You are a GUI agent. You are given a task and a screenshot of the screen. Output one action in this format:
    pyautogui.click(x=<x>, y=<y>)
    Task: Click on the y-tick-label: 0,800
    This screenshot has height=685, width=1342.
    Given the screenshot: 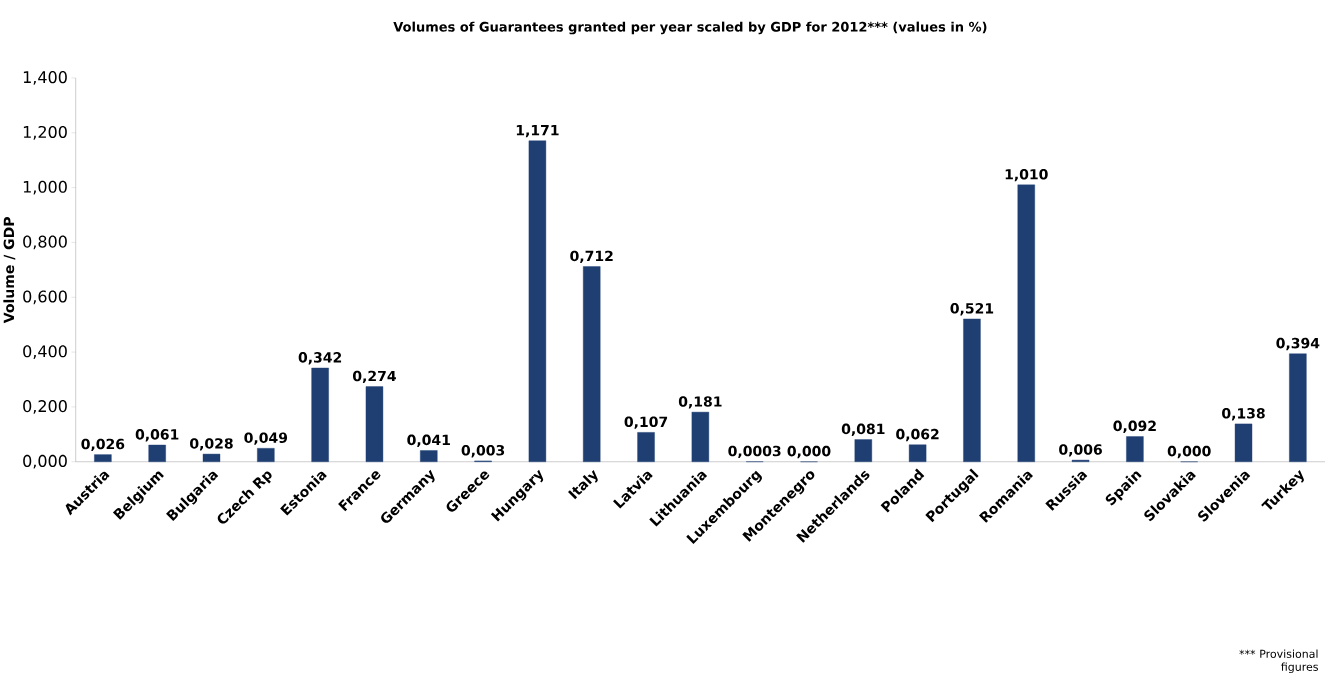 What is the action you would take?
    pyautogui.click(x=45, y=242)
    